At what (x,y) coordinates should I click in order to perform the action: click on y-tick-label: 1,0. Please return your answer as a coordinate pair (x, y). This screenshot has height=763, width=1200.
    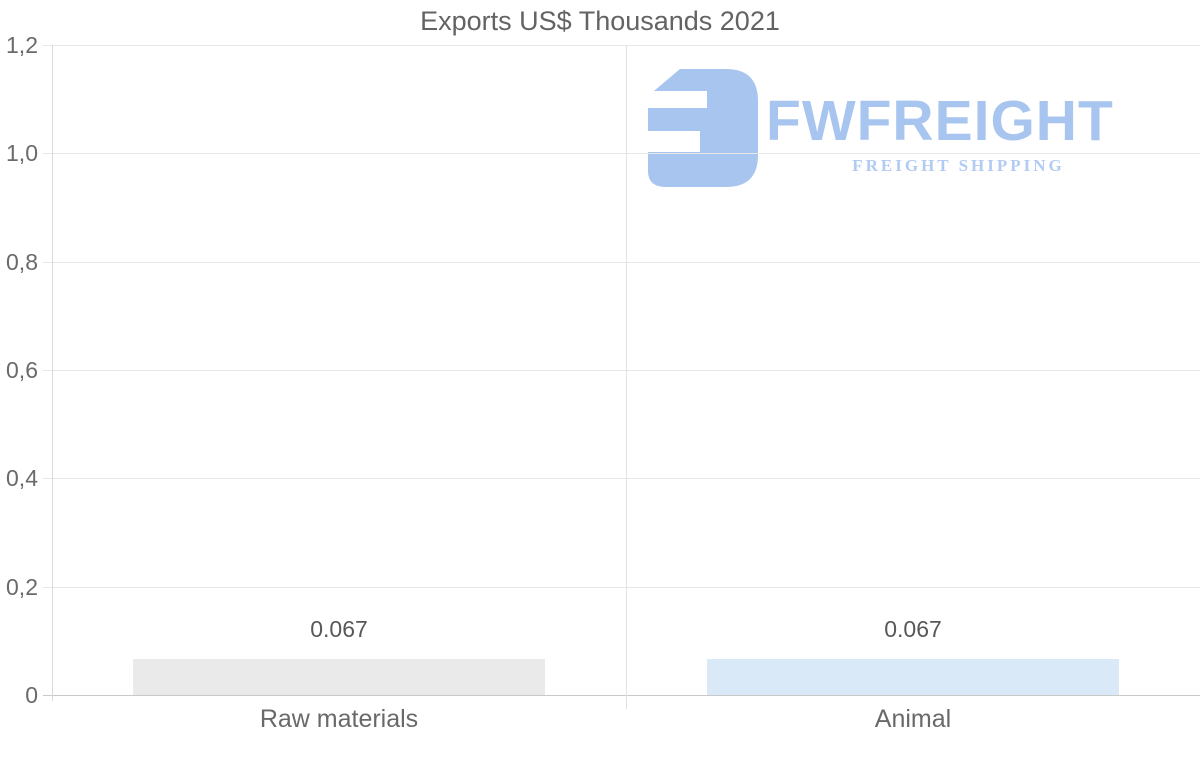
    Looking at the image, I should click on (22, 153).